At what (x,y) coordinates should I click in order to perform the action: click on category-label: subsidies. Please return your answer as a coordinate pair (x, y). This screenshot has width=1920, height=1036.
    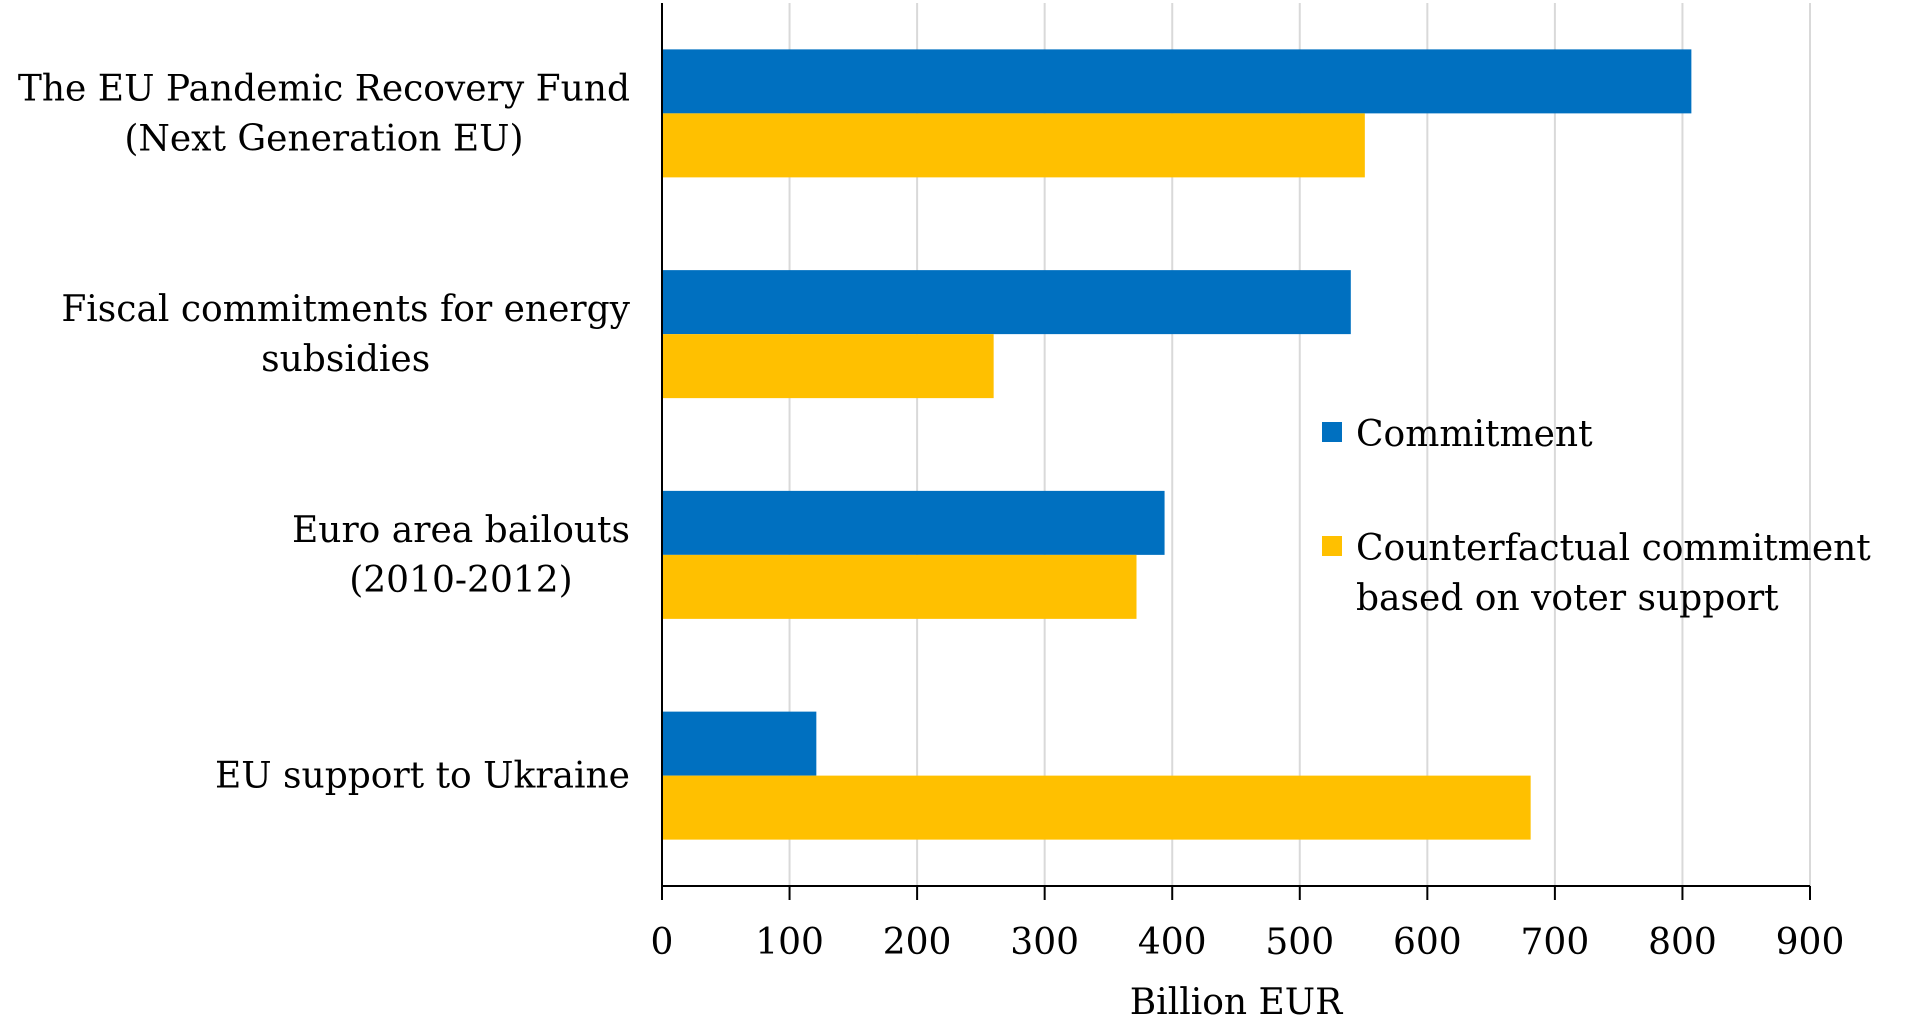
    Looking at the image, I should click on (345, 359).